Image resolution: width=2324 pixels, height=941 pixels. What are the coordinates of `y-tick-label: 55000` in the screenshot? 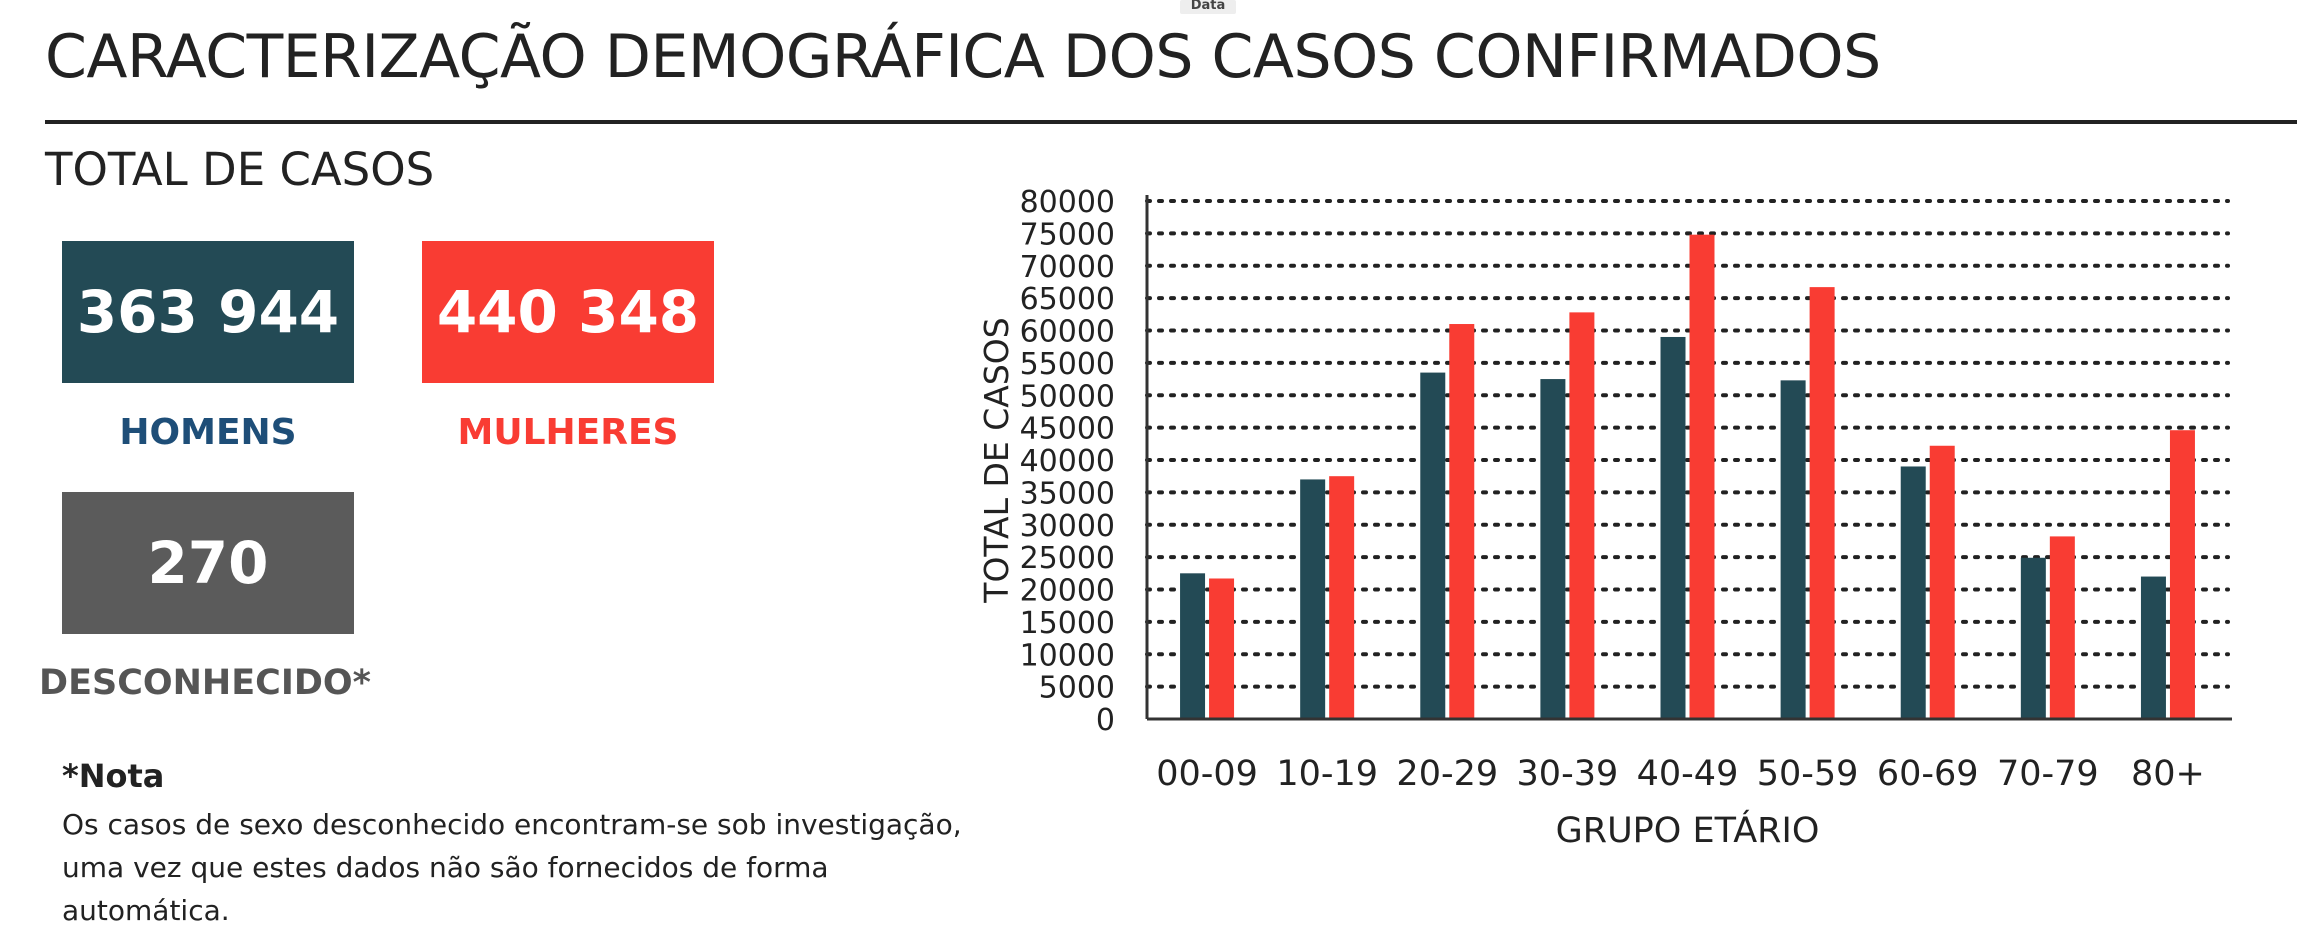 It's located at (1067, 364).